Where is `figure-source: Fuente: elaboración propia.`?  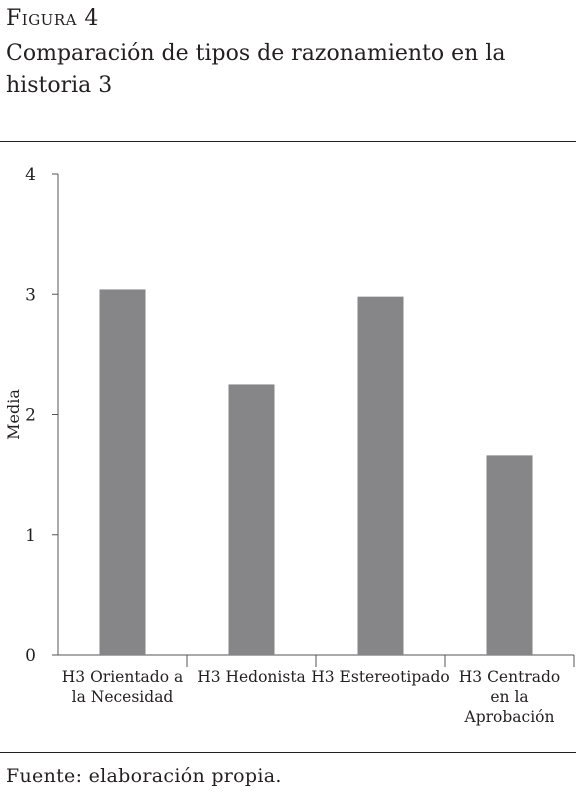
figure-source: Fuente: elaboración propia. is located at coordinates (144, 776).